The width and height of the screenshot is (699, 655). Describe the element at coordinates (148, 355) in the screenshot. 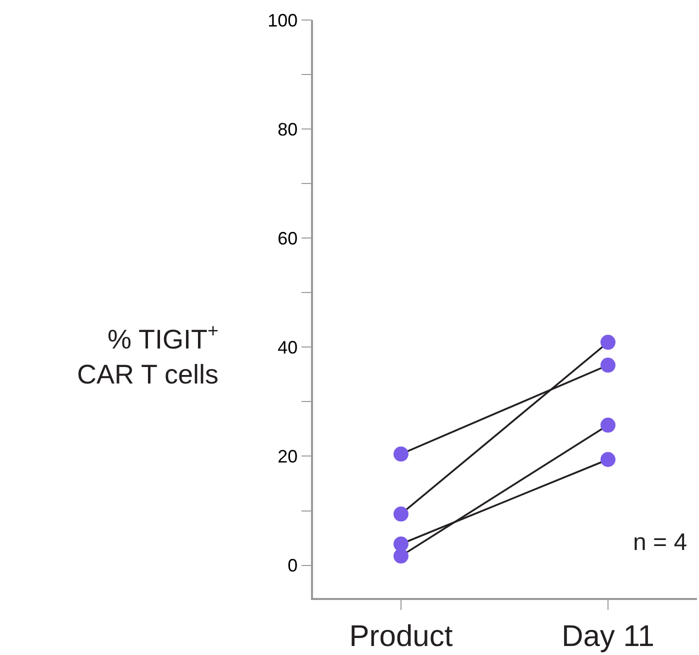

I see `y-axis-title: % TIGIT$^{+}$ CAR T cells` at that location.